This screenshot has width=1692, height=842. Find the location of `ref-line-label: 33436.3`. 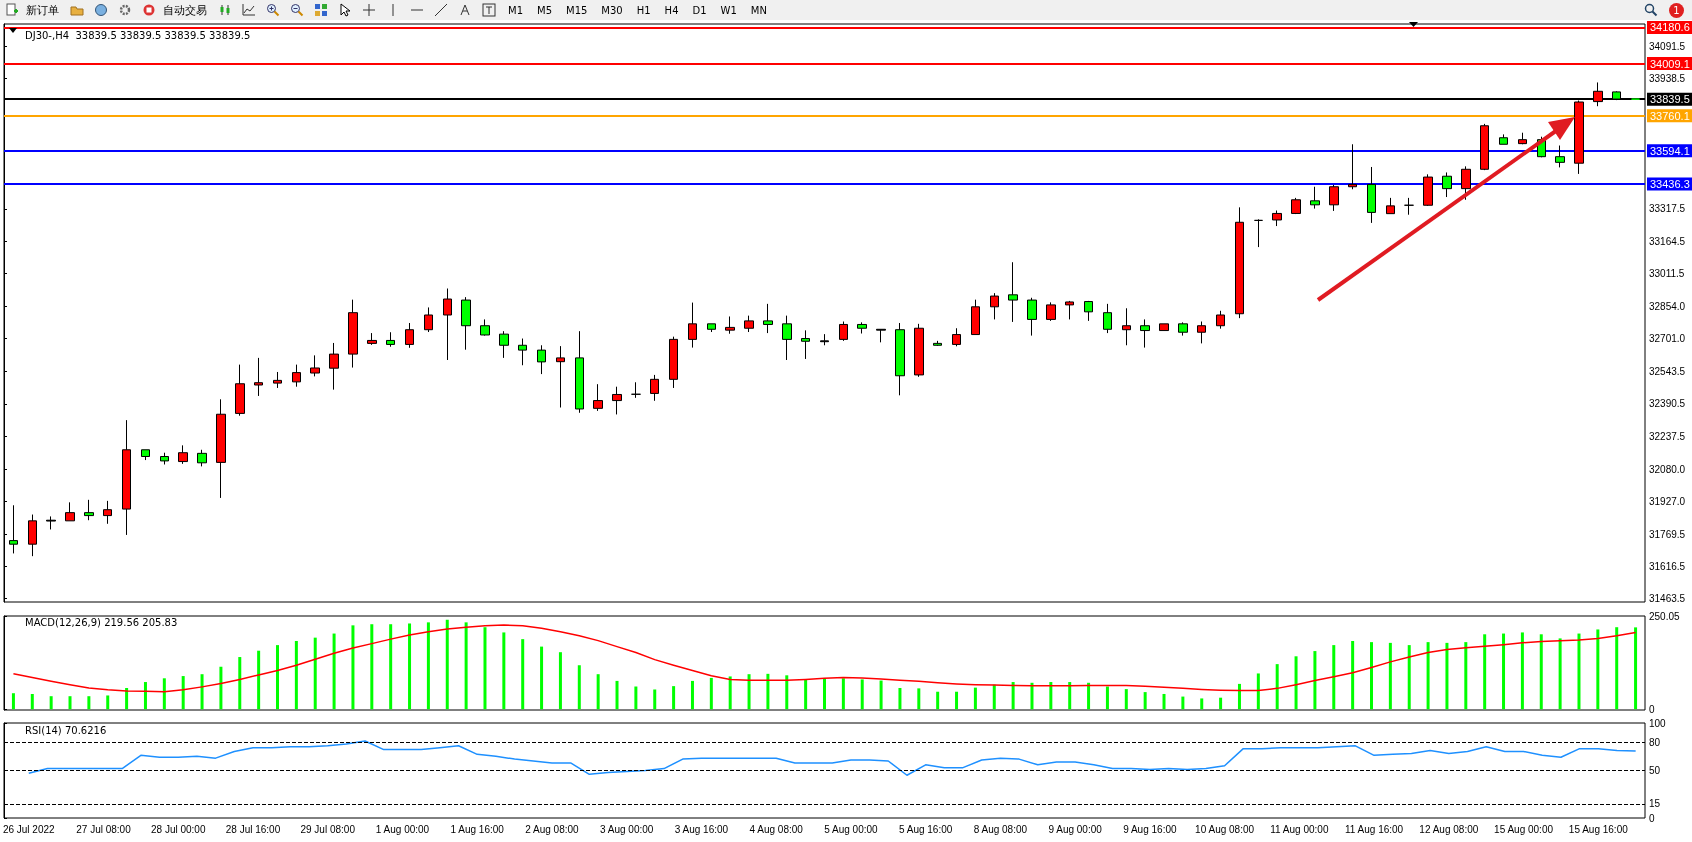

ref-line-label: 33436.3 is located at coordinates (1670, 183).